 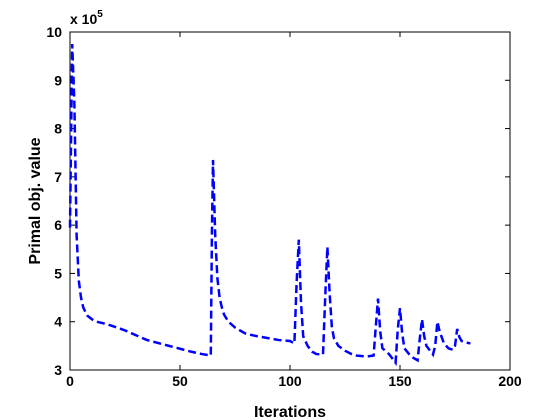 I want to click on y-tick-label: 7, so click(x=58, y=177).